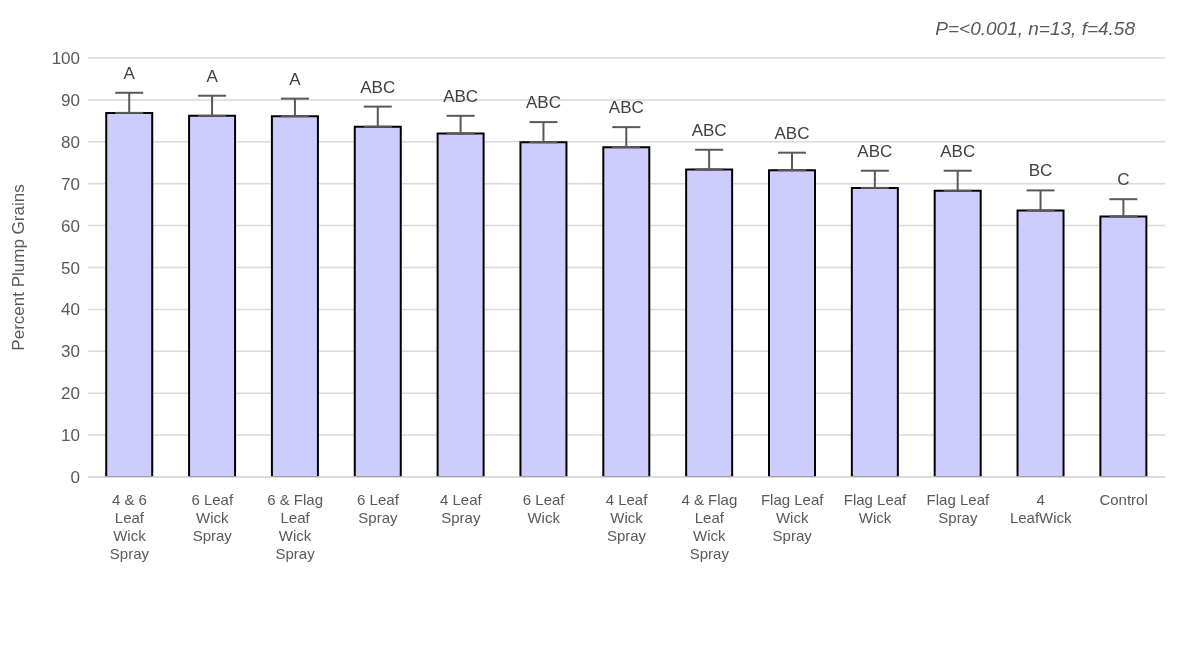  What do you see at coordinates (792, 517) in the screenshot?
I see `x-tick-label: Flag Leaf Wick Spray` at bounding box center [792, 517].